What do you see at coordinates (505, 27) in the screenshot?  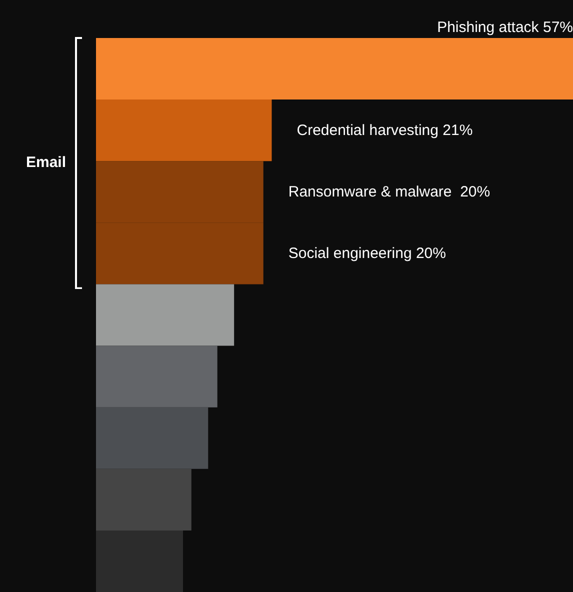 I see `data-label: Phishing attack 57%` at bounding box center [505, 27].